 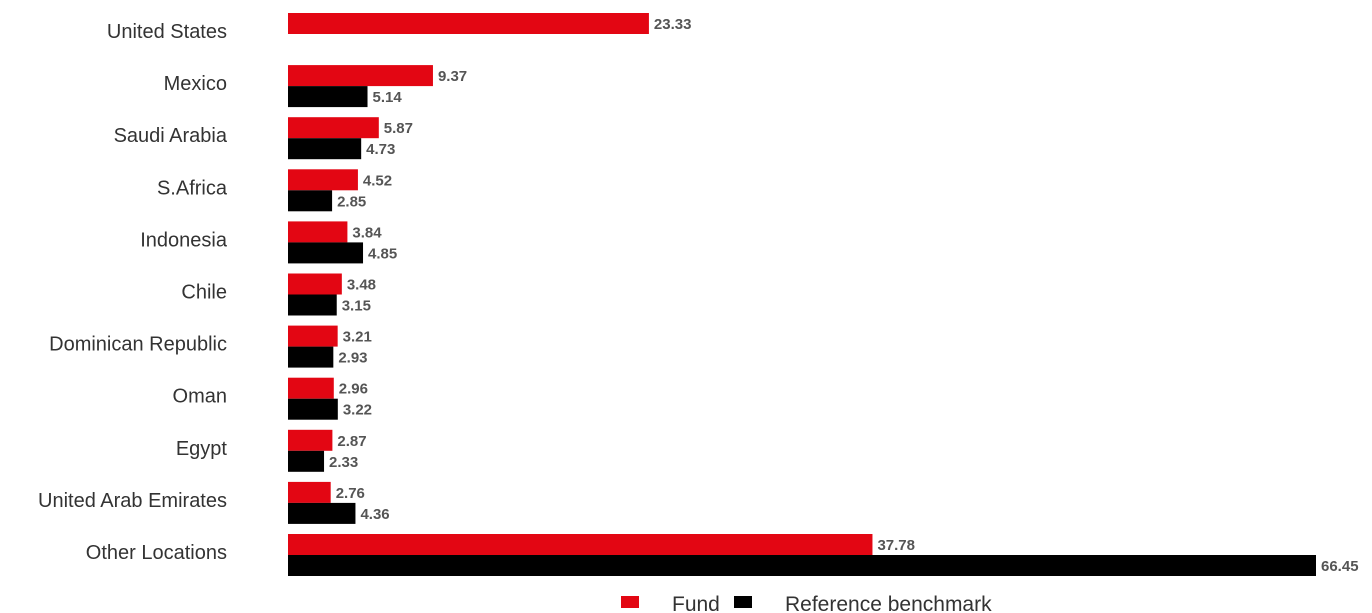 What do you see at coordinates (743, 602) in the screenshot?
I see `legend-swatch-benchmark` at bounding box center [743, 602].